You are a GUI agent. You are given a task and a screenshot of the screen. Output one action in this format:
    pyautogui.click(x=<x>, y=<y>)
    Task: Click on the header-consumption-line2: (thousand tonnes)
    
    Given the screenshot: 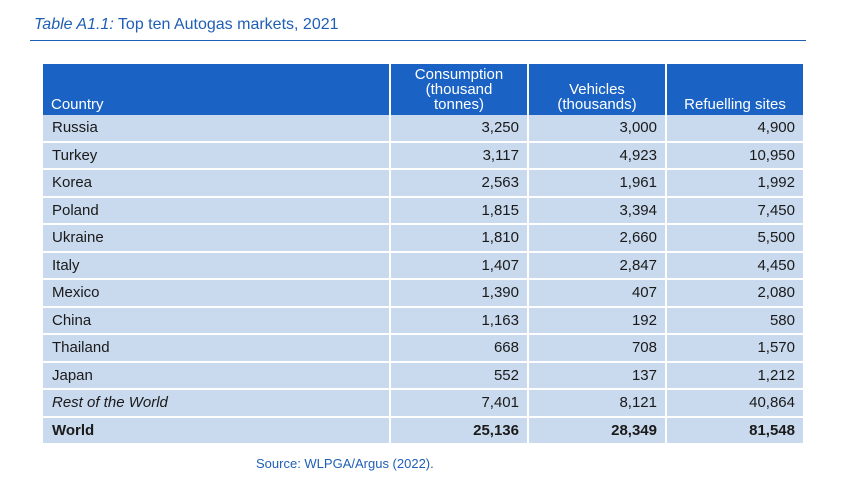 What is the action you would take?
    pyautogui.click(x=459, y=97)
    